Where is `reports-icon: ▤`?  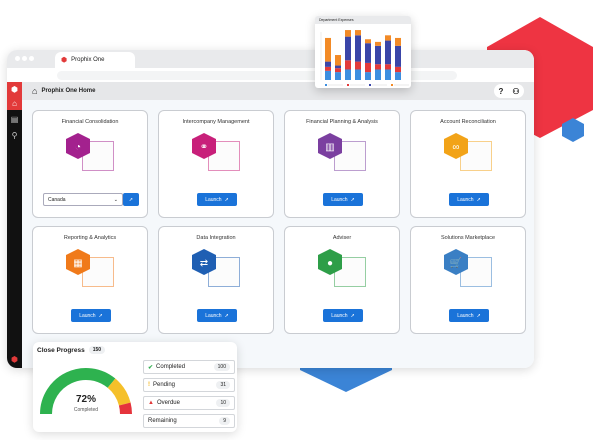
reports-icon: ▤ is located at coordinates (14, 119).